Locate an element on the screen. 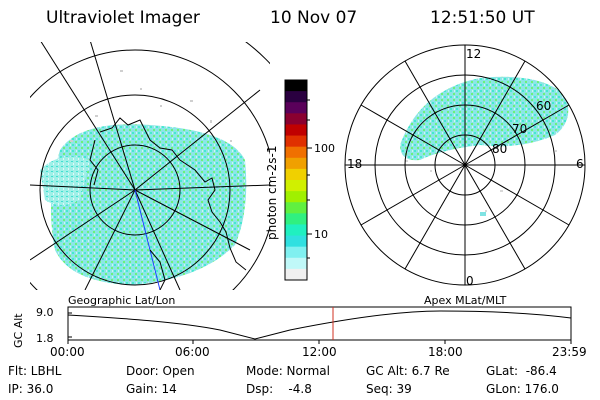 The height and width of the screenshot is (400, 600). status-gc-alt: GC Alt: 6.7 Re is located at coordinates (408, 371).